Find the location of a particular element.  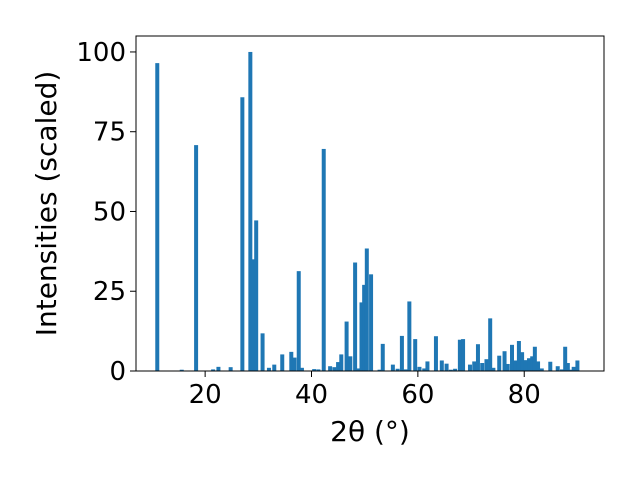

y-tick-label: 25 is located at coordinates (109, 292).